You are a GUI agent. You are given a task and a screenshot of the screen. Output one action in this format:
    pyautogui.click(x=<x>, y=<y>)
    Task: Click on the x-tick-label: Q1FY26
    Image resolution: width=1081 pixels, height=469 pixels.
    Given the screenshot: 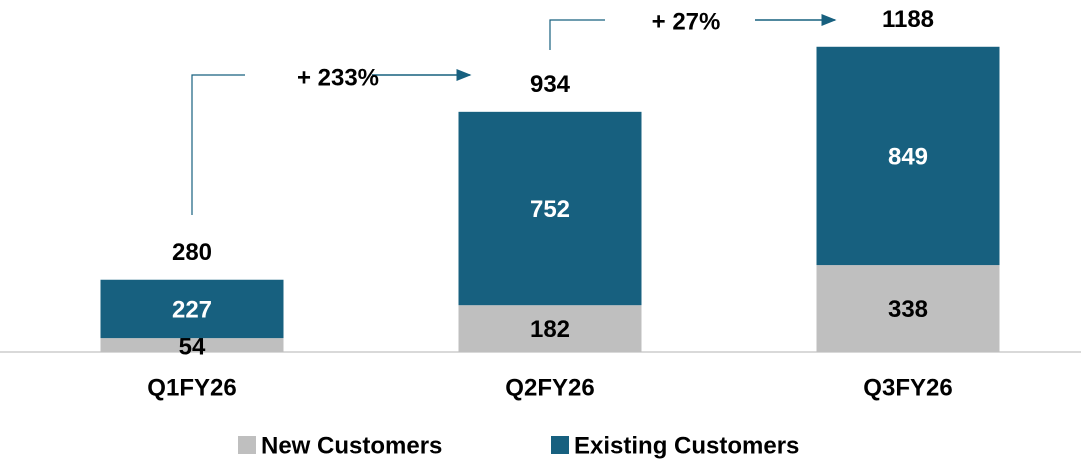 What is the action you would take?
    pyautogui.click(x=191, y=387)
    